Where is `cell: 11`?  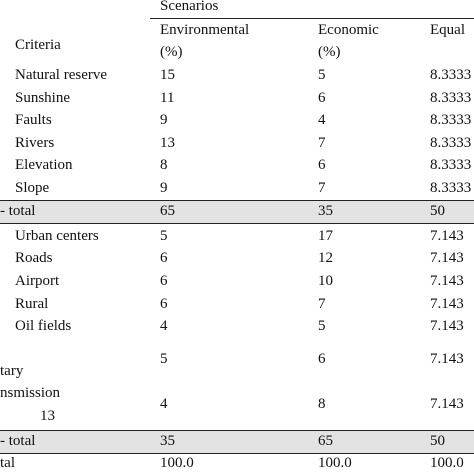 cell: 11 is located at coordinates (167, 98).